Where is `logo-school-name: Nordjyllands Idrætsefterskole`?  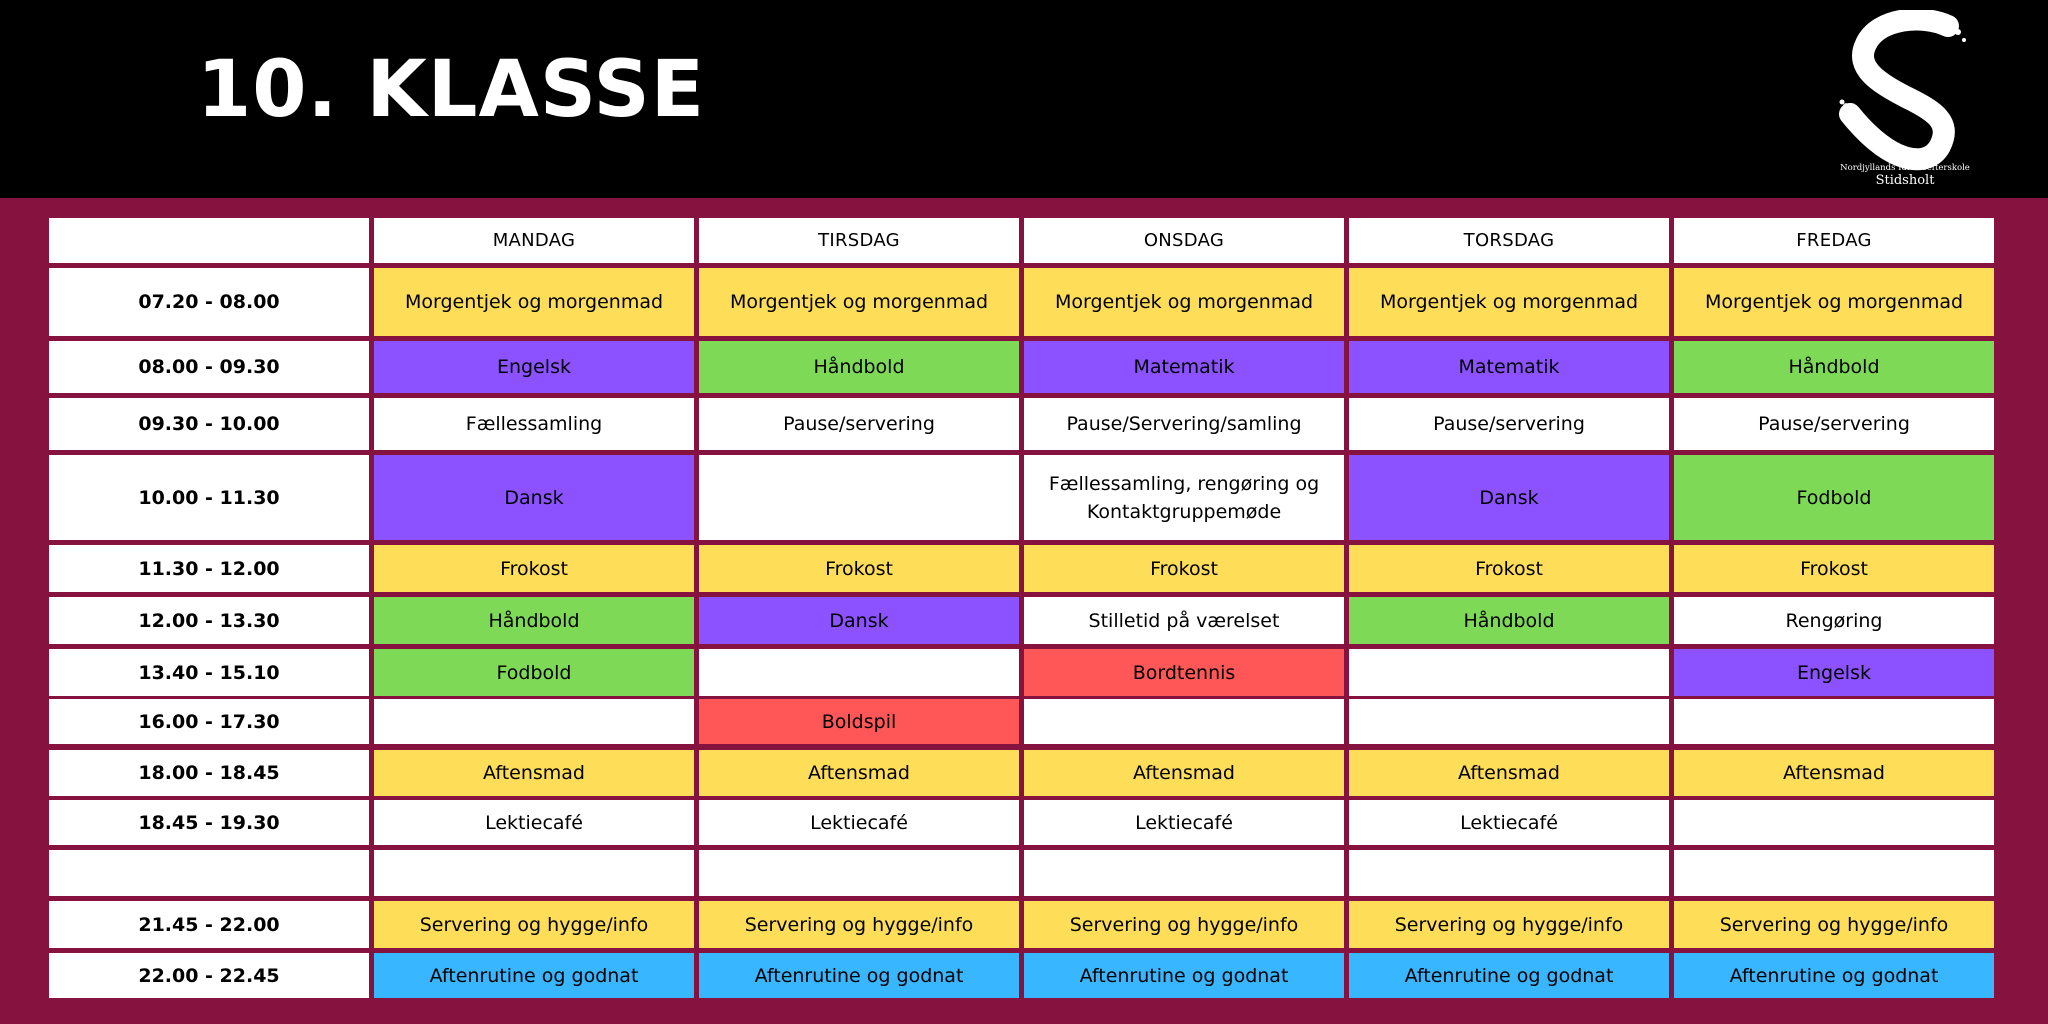 logo-school-name: Nordjyllands Idrætsefterskole is located at coordinates (1905, 168).